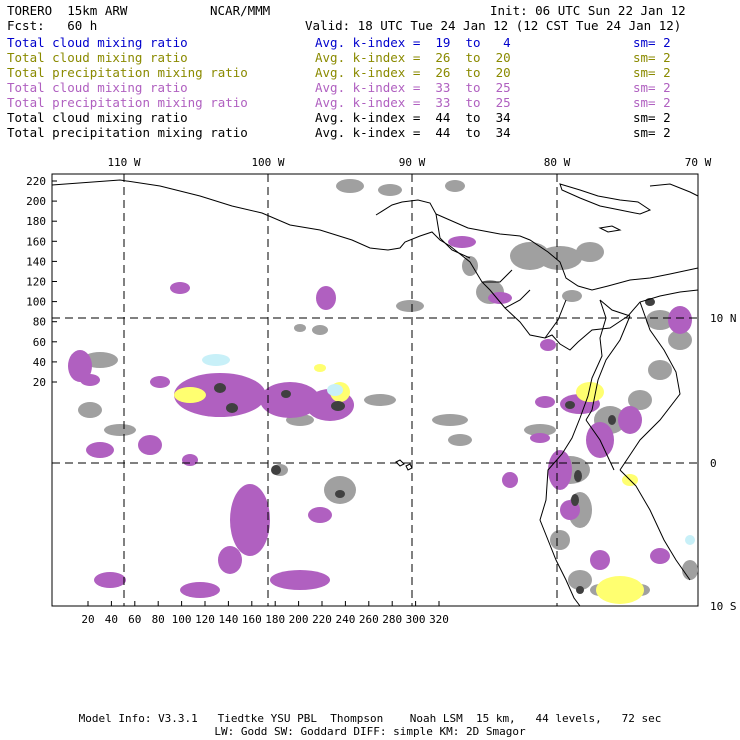  Describe the element at coordinates (252, 619) in the screenshot. I see `x-tick-label: 160` at that location.